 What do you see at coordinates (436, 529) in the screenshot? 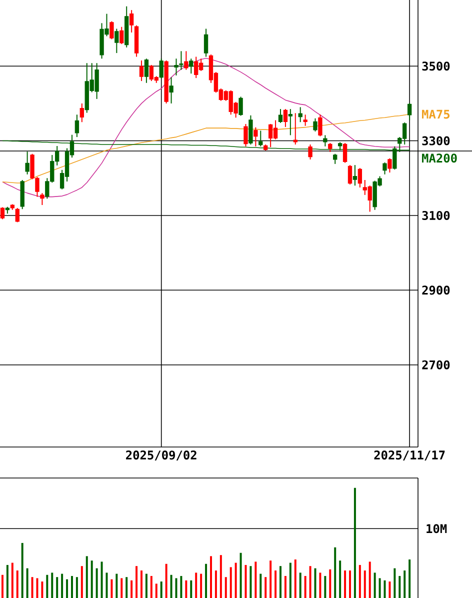
I see `ref-line-label: 10M` at bounding box center [436, 529].